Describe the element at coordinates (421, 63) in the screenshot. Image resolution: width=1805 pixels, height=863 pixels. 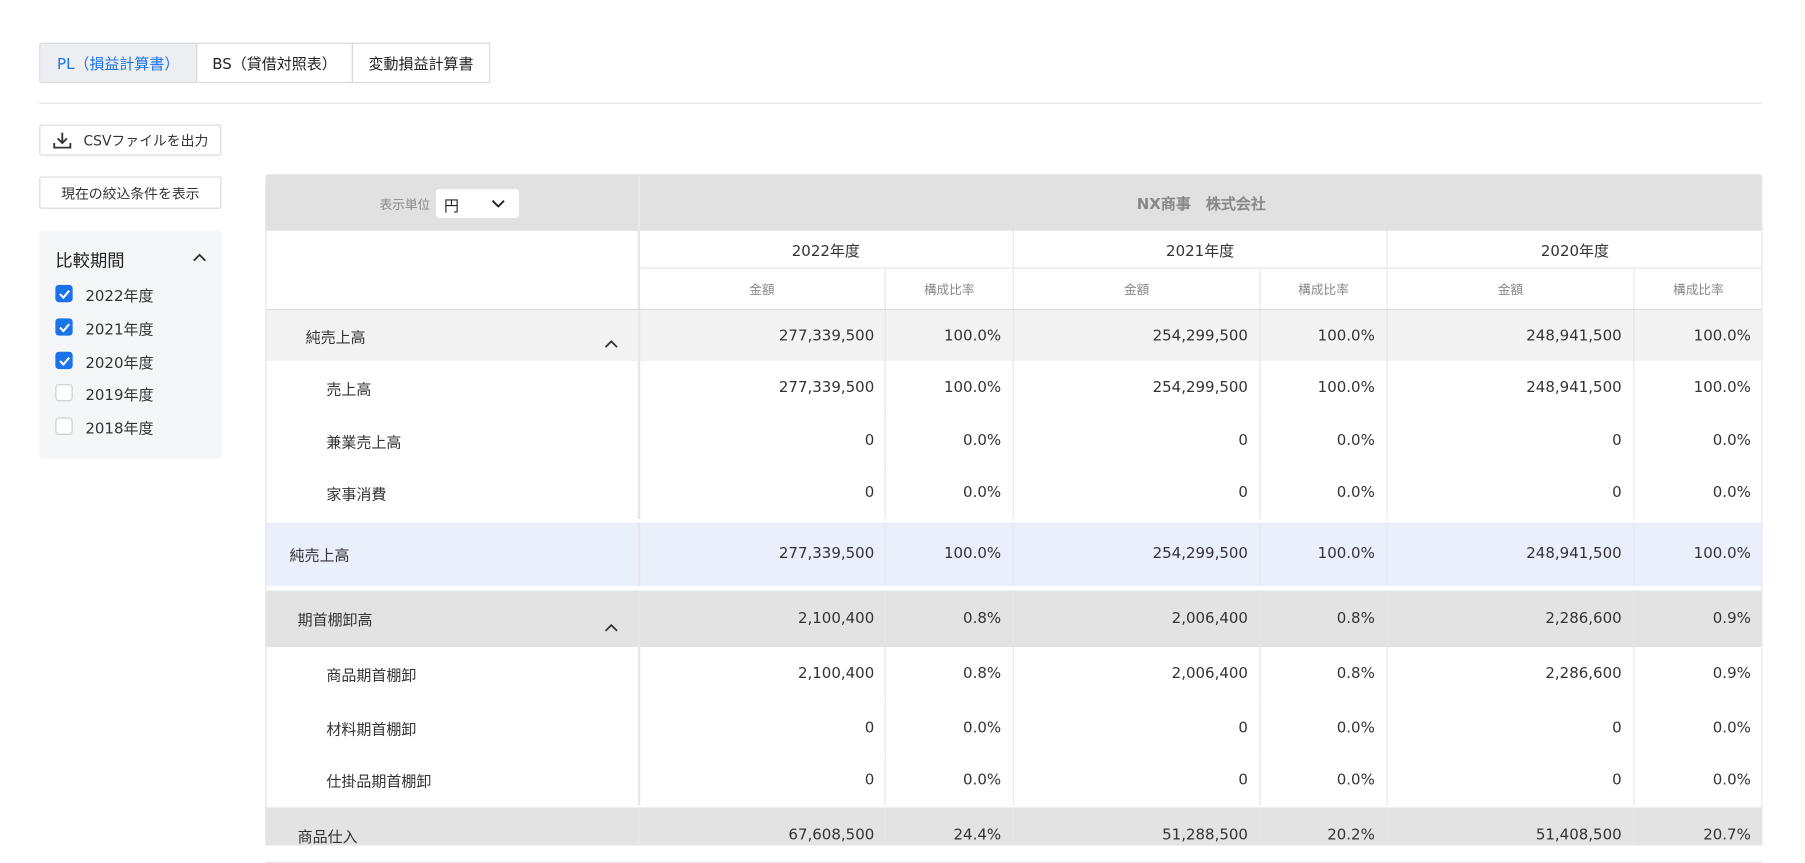
I see `tab: 変動損益計算書` at that location.